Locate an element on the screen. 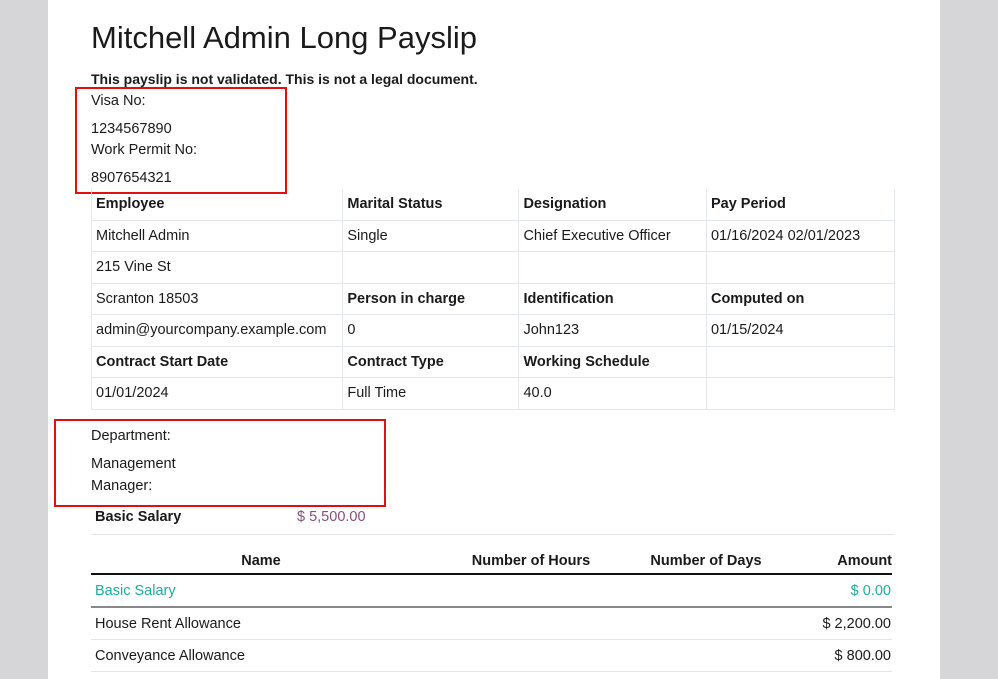 The image size is (998, 679). payslip-line-row: Conveyance Allowance $ 800.00 is located at coordinates (491, 655).